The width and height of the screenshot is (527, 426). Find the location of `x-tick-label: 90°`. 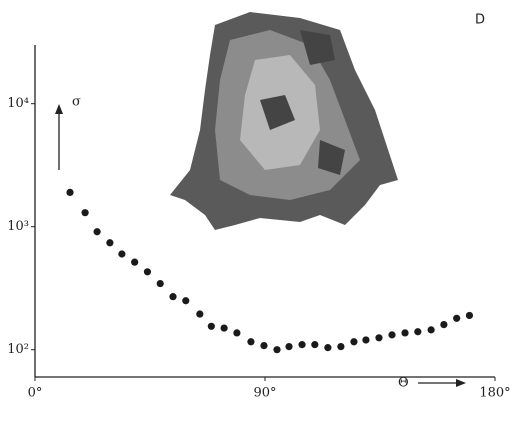

x-tick-label: 90° is located at coordinates (264, 393).